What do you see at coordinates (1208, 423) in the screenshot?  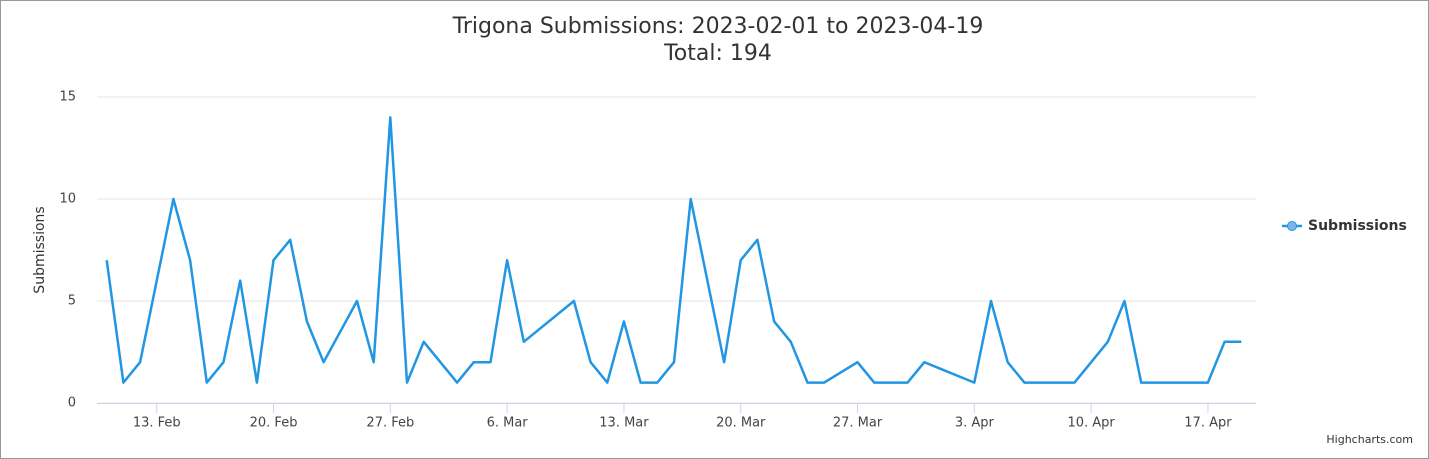 I see `x-tick-label: 17. Apr` at bounding box center [1208, 423].